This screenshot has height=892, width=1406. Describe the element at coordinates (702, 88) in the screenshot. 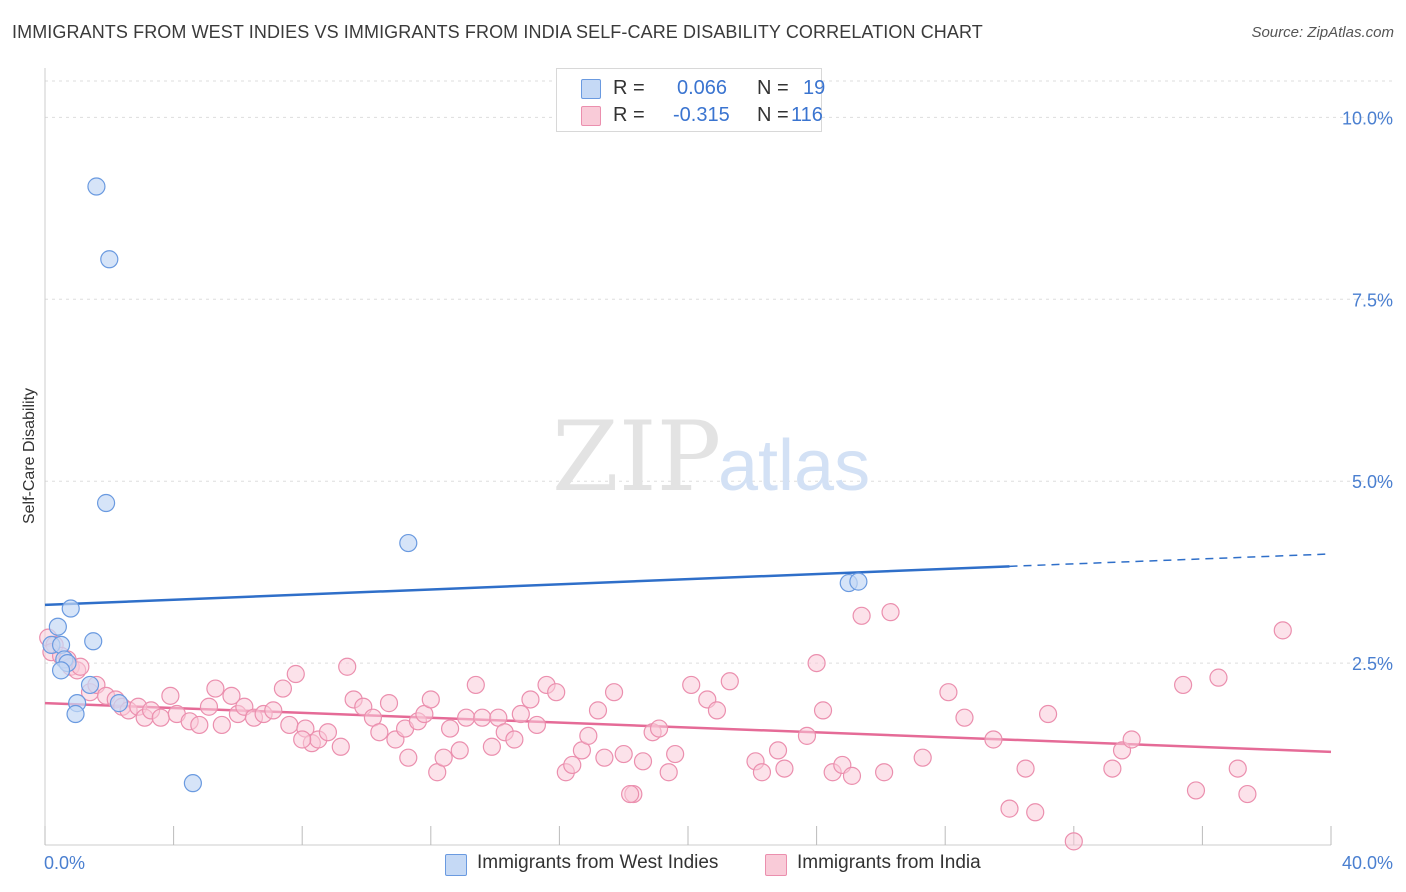

I see `legend-r-value: 0.066` at that location.